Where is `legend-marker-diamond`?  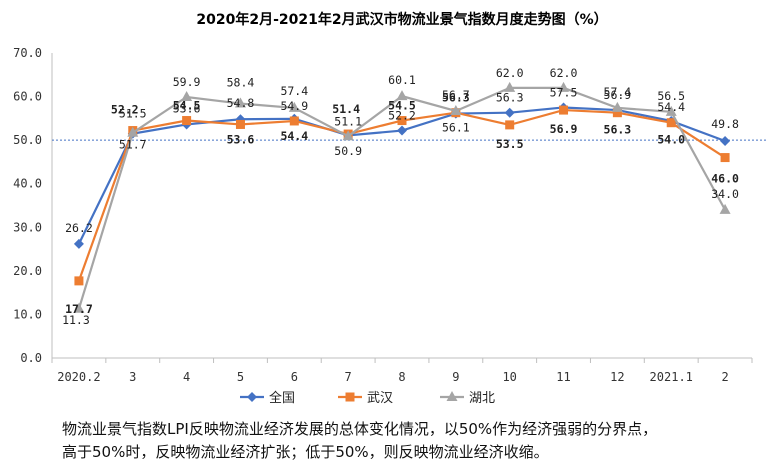
legend-marker-diamond is located at coordinates (252, 397).